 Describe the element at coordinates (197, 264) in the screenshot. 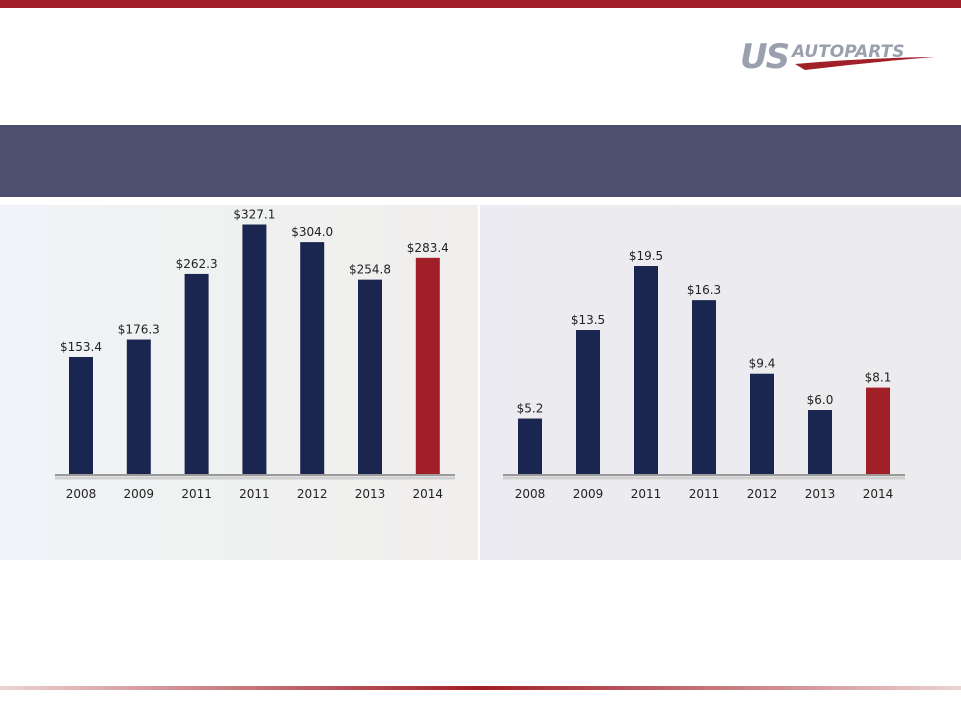

I see `value-label: $262.3` at that location.